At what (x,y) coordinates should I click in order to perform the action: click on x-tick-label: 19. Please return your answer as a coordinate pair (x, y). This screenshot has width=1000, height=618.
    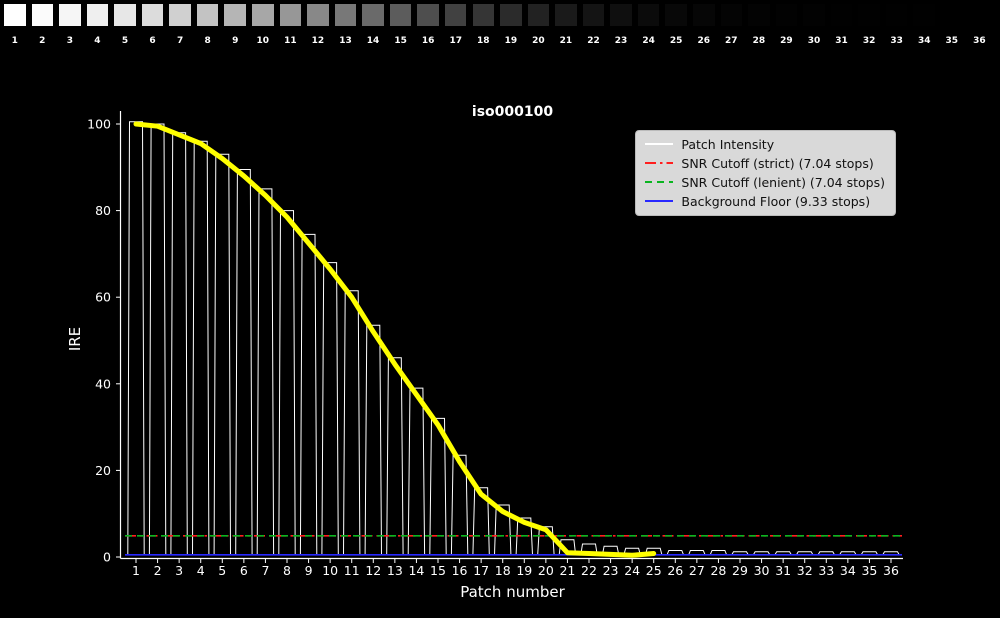
    Looking at the image, I should click on (524, 570).